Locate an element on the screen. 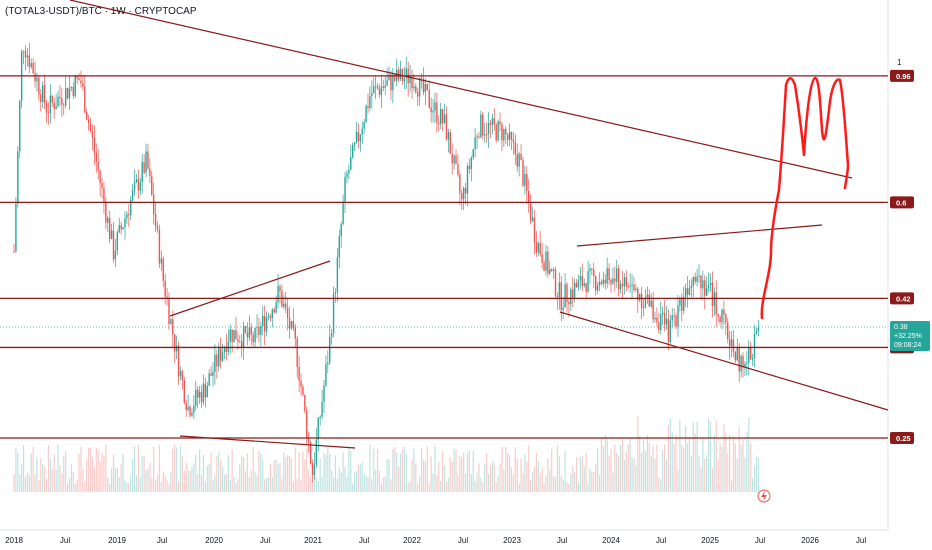  trend-line is located at coordinates (724, 361).